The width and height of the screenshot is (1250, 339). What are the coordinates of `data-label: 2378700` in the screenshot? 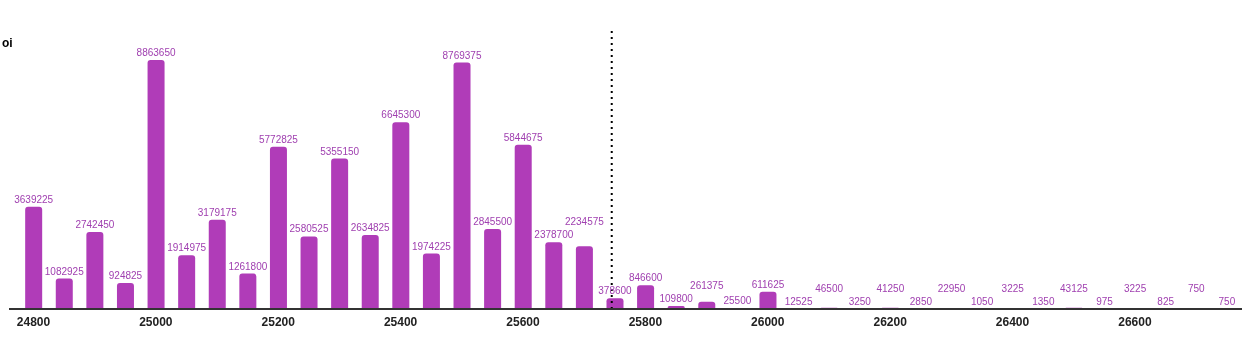 It's located at (554, 235).